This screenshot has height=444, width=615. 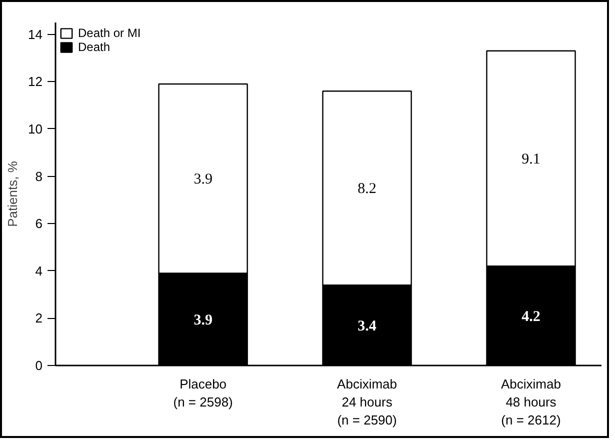 What do you see at coordinates (39, 365) in the screenshot?
I see `y-tick-label: 0` at bounding box center [39, 365].